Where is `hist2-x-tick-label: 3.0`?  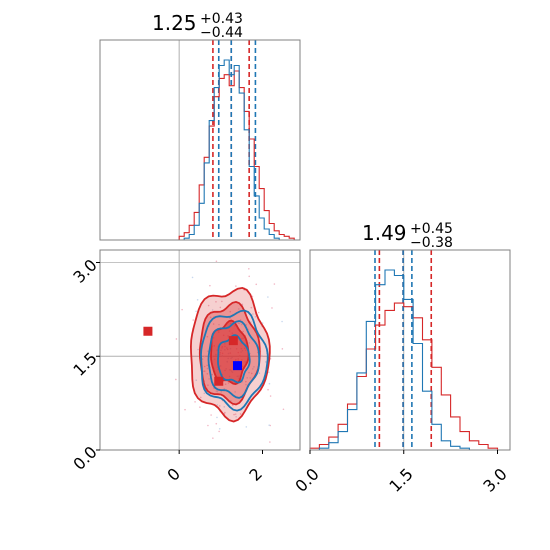
hist2-x-tick-label: 3.0 is located at coordinates (494, 479).